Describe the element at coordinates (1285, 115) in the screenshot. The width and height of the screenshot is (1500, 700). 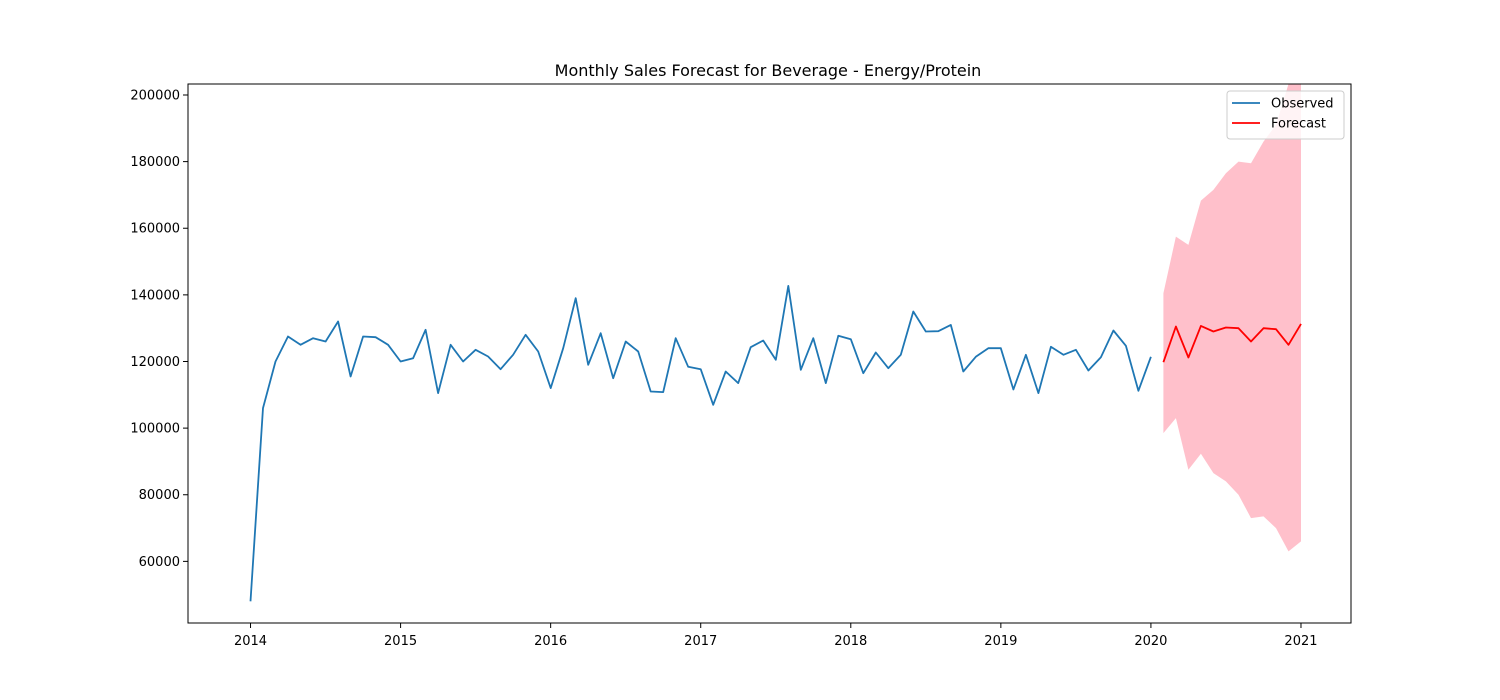
I see `legend: Observed Forecast` at that location.